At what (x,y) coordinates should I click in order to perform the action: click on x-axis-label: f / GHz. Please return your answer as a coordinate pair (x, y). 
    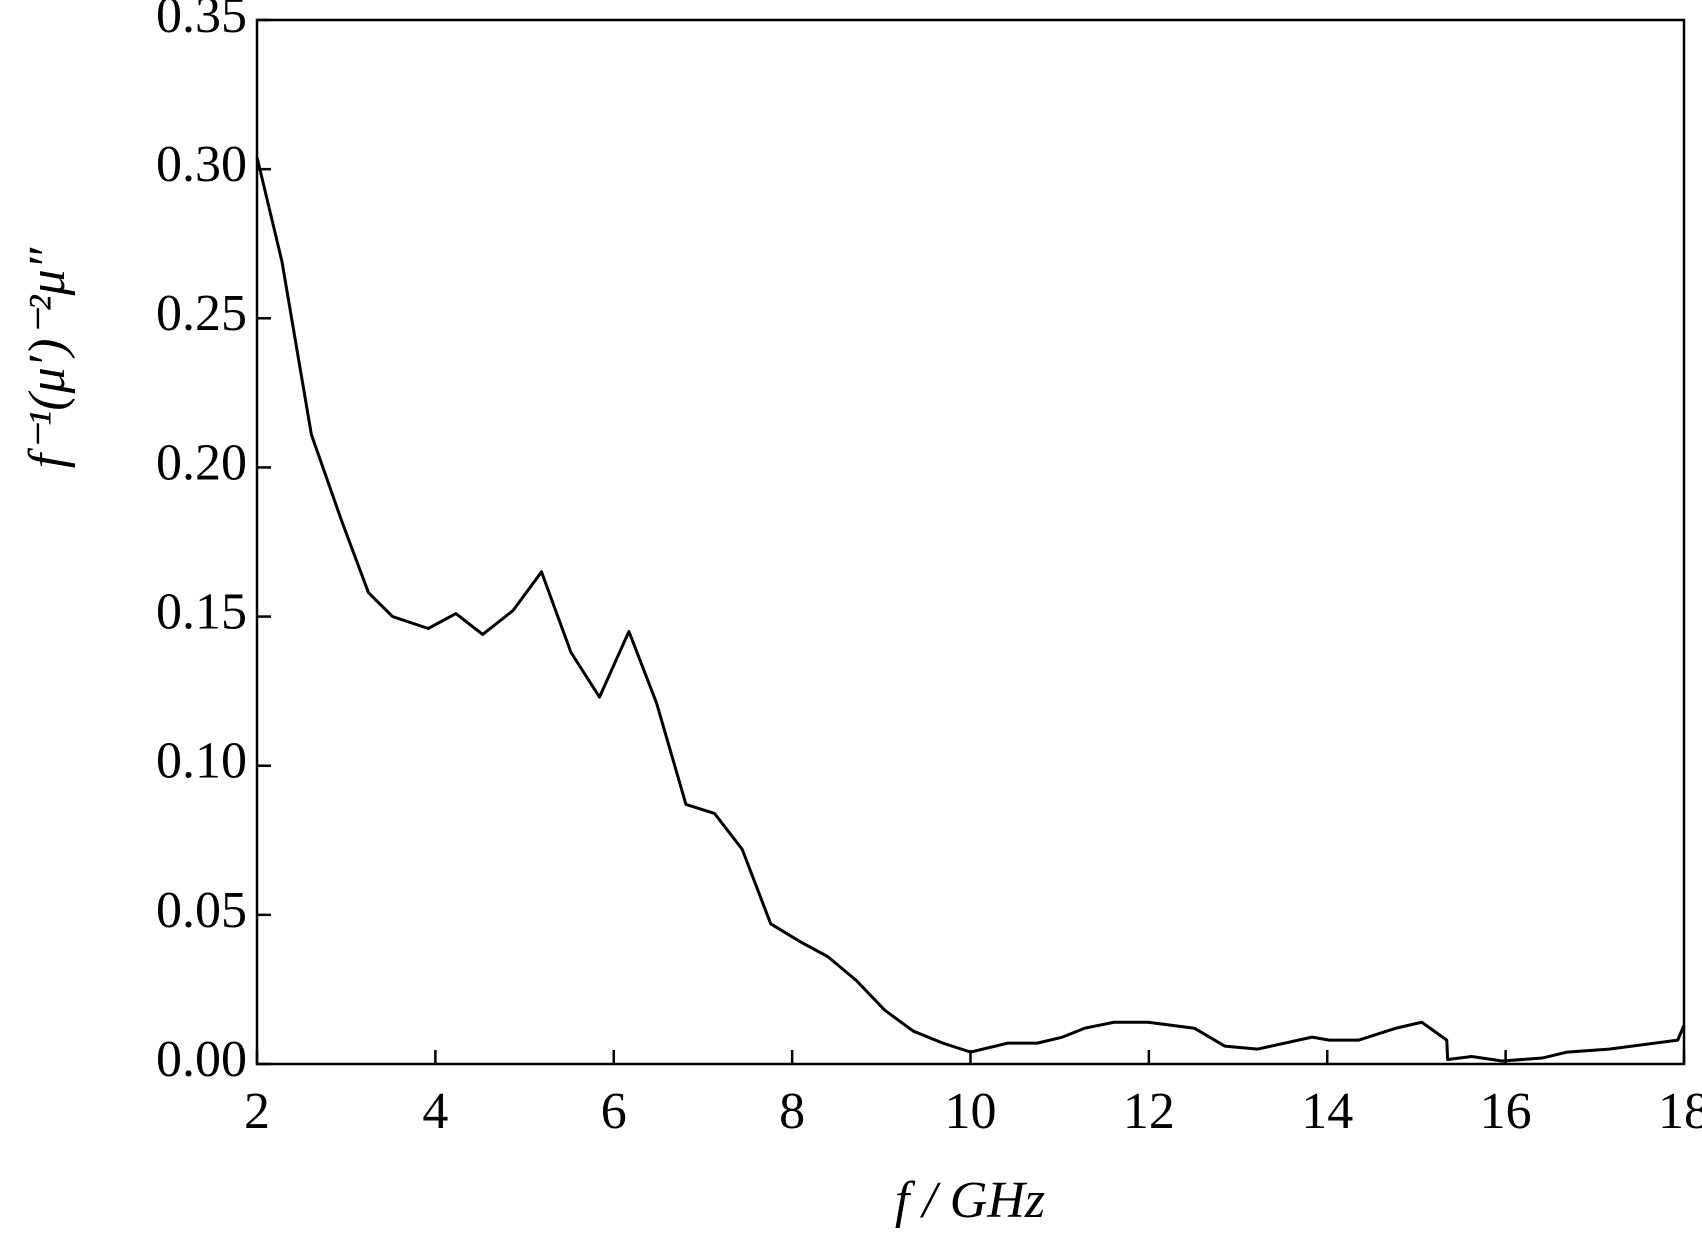
    Looking at the image, I should click on (970, 1200).